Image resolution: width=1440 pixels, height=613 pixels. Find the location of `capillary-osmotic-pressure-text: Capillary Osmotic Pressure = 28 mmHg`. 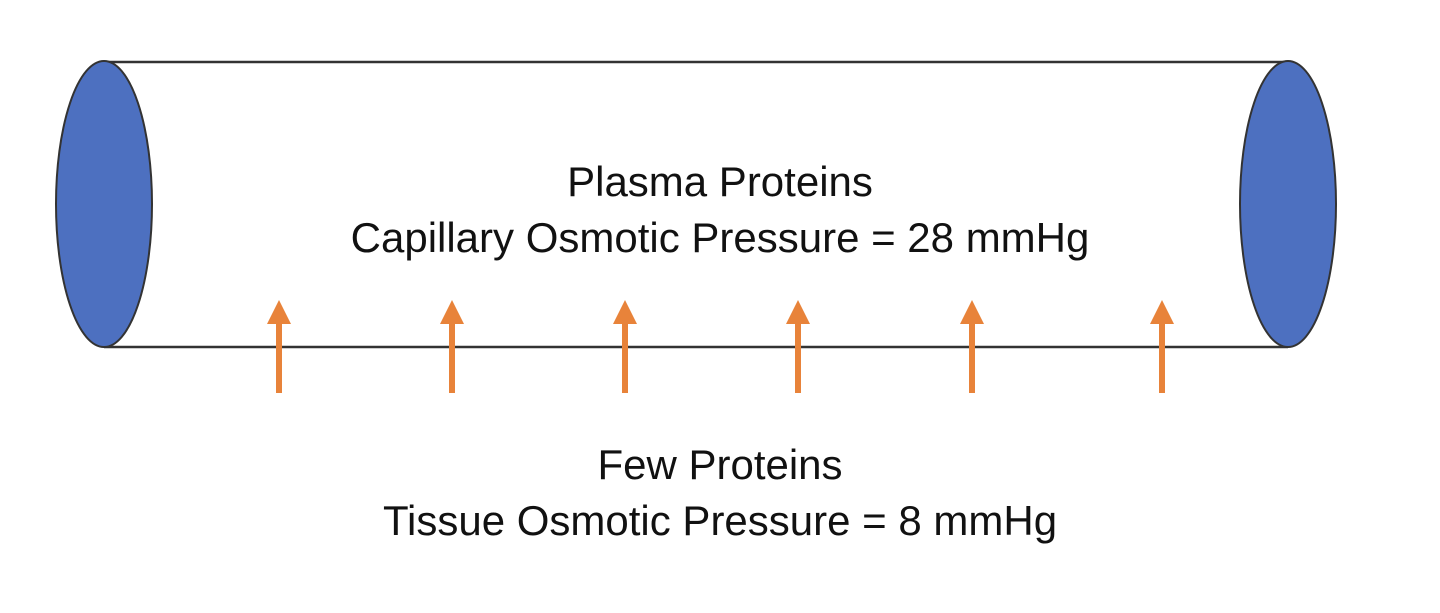

capillary-osmotic-pressure-text: Capillary Osmotic Pressure = 28 mmHg is located at coordinates (720, 237).